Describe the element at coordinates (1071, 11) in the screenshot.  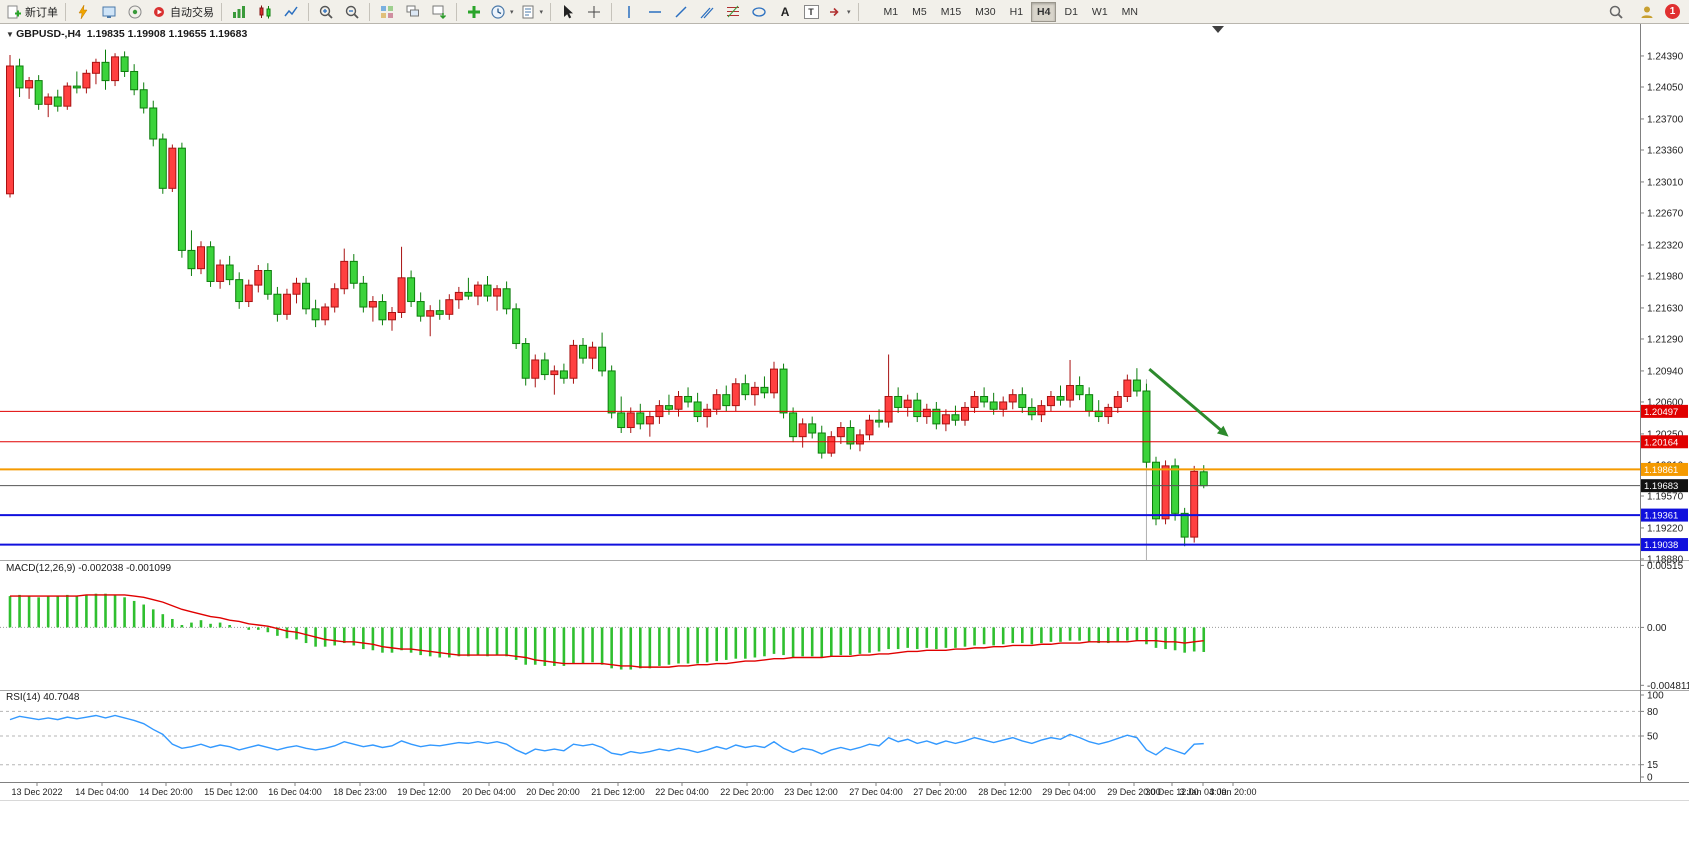
I see `tf-button-D1: D1` at that location.